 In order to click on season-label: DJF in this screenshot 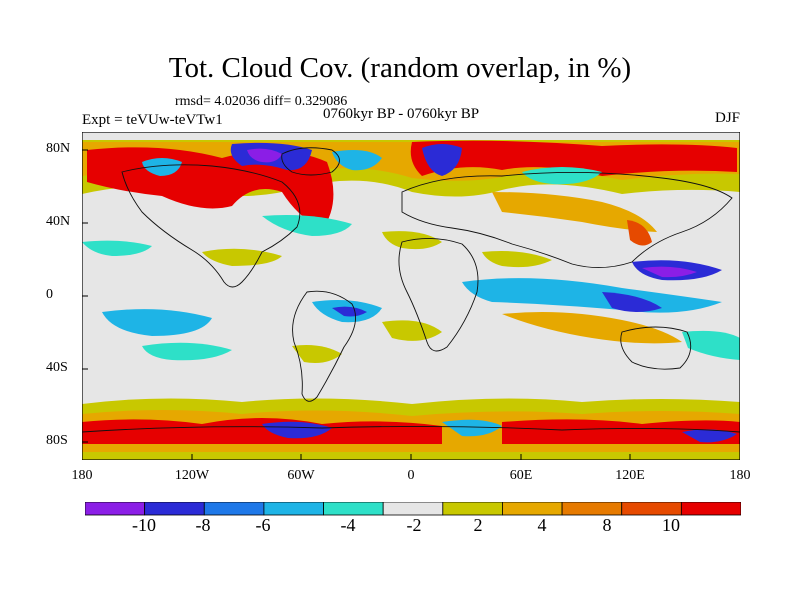, I will do `click(727, 118)`.